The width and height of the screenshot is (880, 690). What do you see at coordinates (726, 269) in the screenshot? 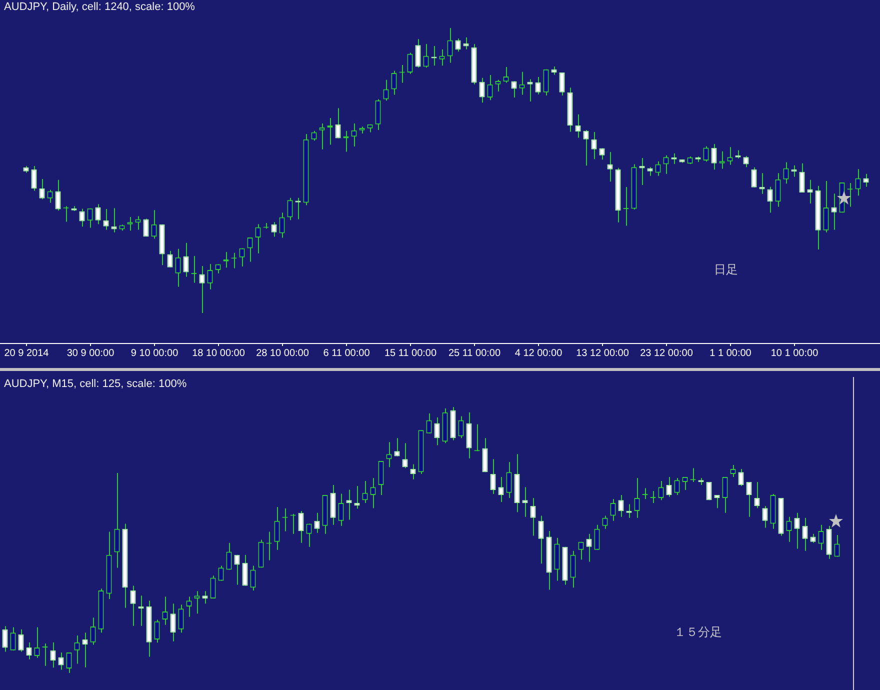
I see `annotation: 日足` at bounding box center [726, 269].